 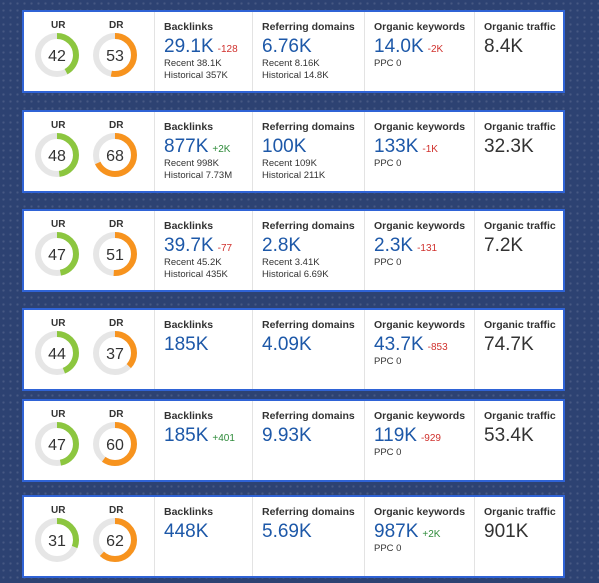 I want to click on metric-value-row: 53.4K, so click(x=523, y=436).